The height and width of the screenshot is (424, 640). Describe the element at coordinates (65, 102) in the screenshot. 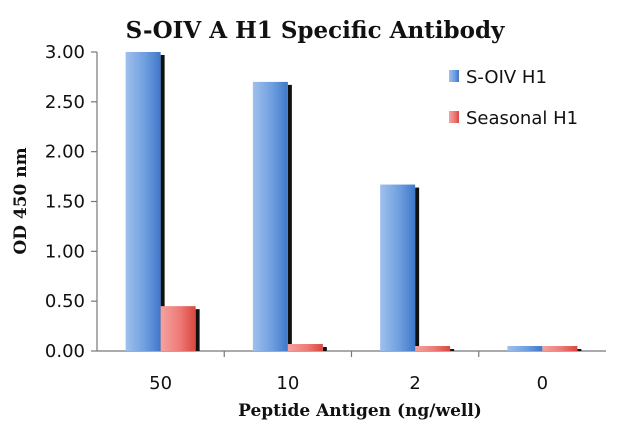

I see `y-tick-label: 2.50` at that location.